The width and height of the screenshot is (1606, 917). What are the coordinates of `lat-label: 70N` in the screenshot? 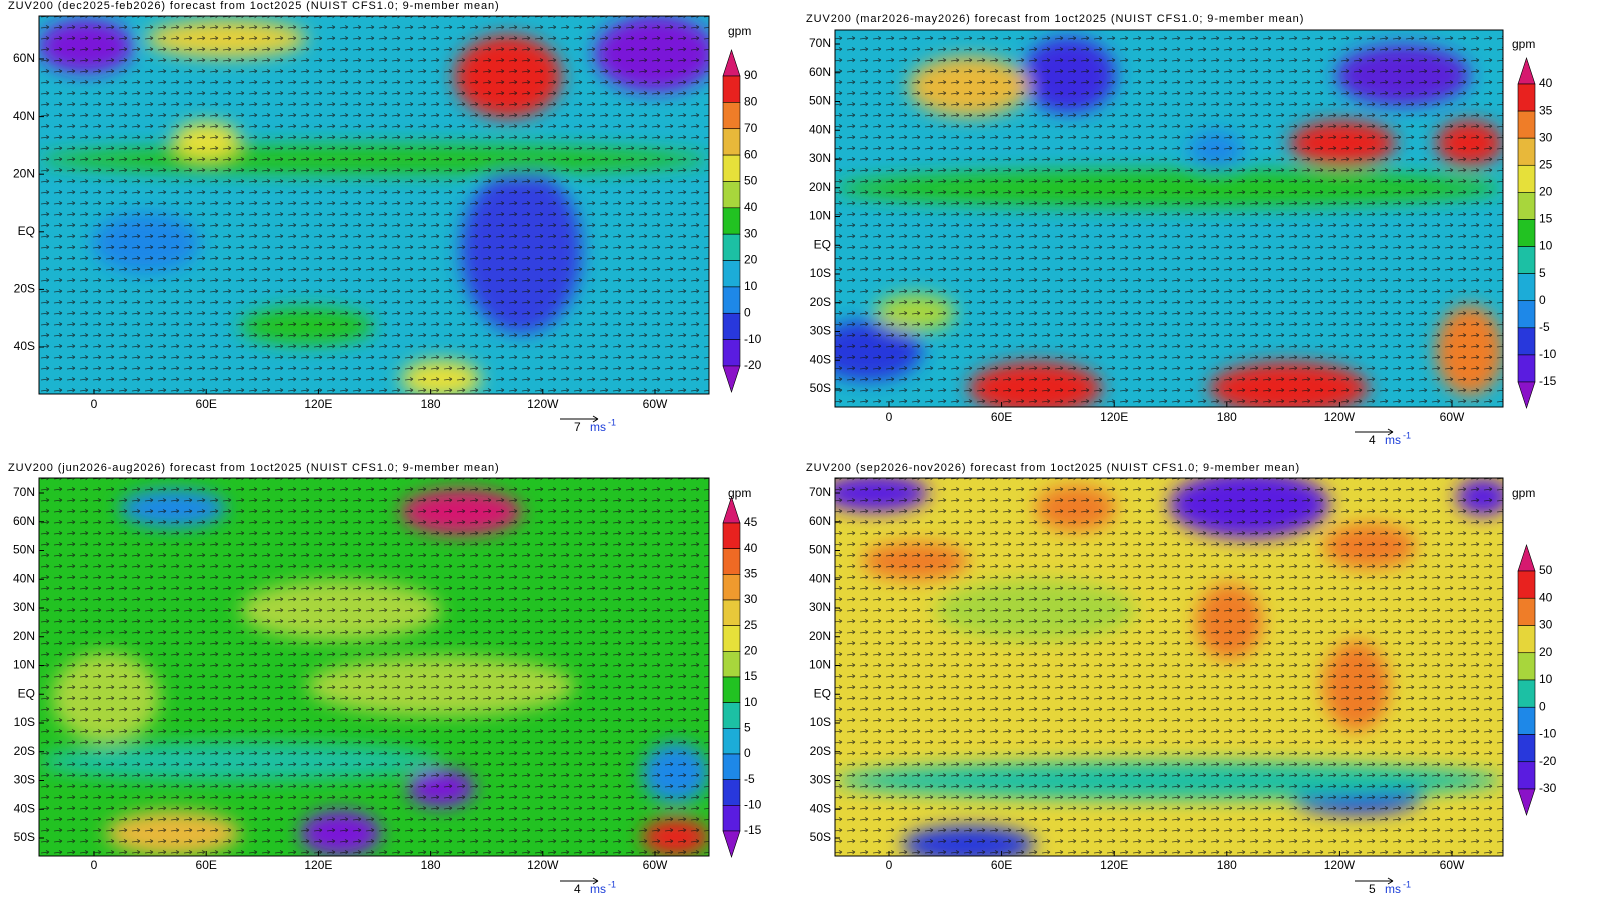 It's located at (820, 492).